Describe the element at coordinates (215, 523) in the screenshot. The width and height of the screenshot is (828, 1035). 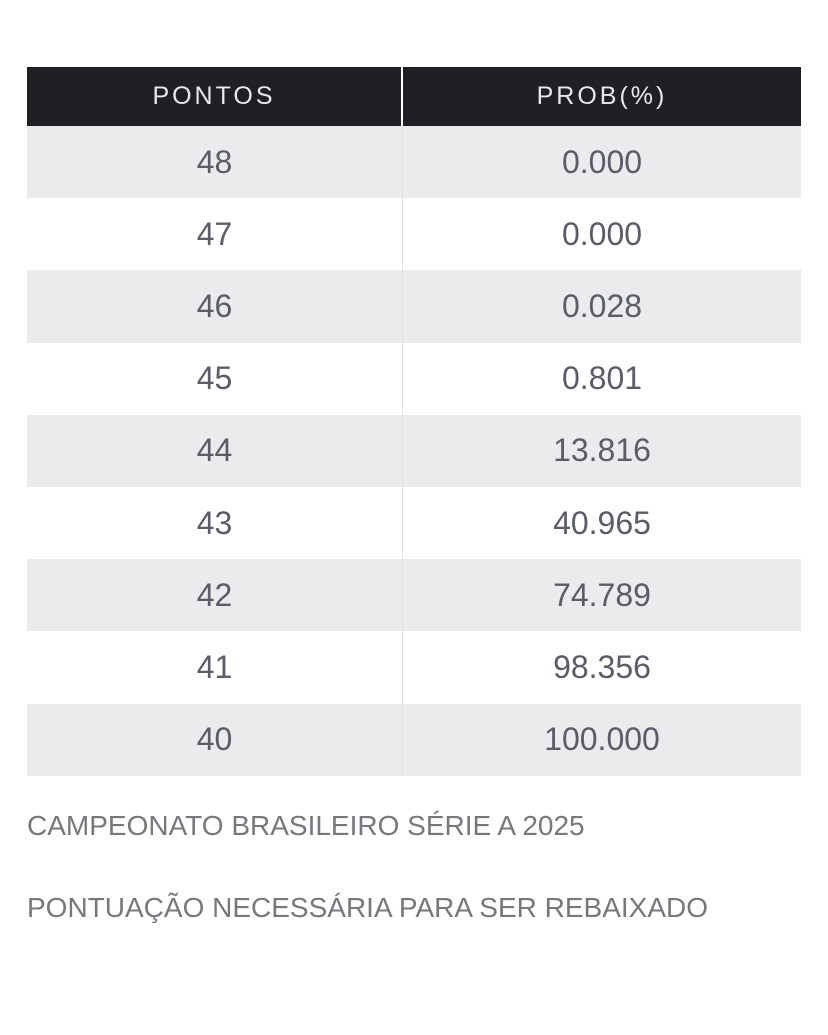
I see `cell-pontos: 43` at that location.